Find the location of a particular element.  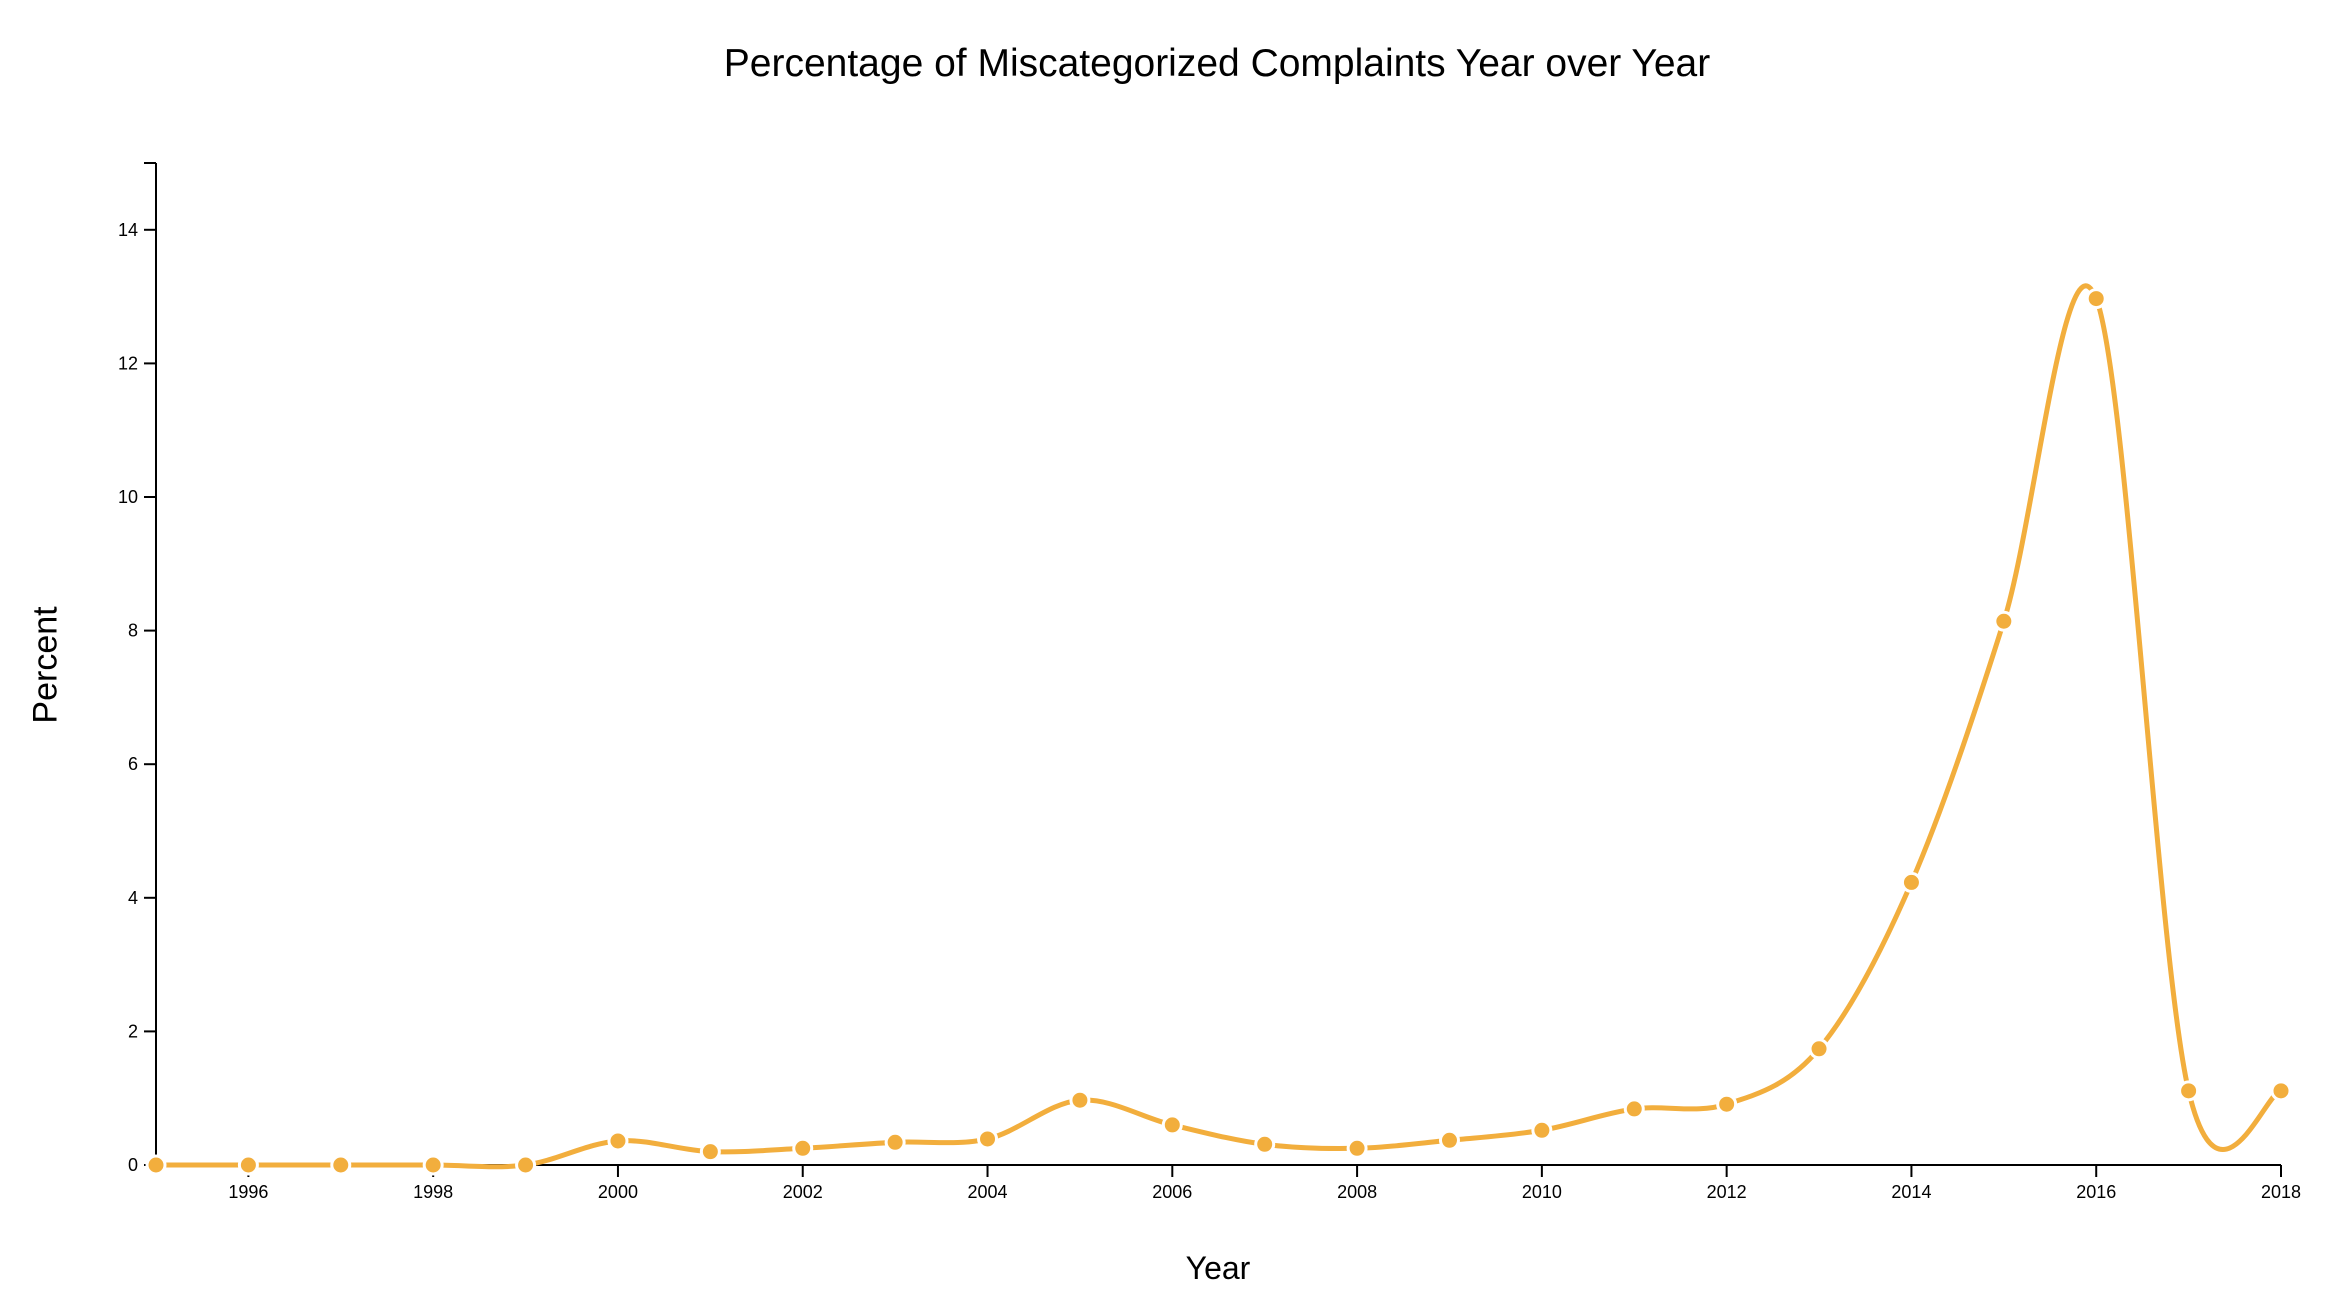

data-point-2003 is located at coordinates (895, 1142).